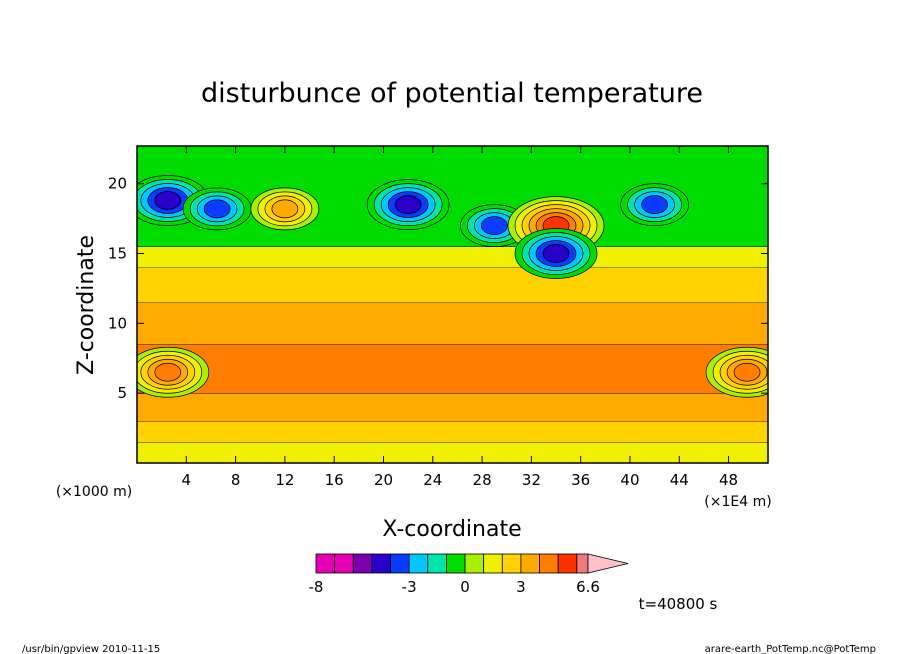 Image resolution: width=904 pixels, height=654 pixels. Describe the element at coordinates (454, 587) in the screenshot. I see `colorbar-ticks: -8 -3 0 3 6.6` at that location.